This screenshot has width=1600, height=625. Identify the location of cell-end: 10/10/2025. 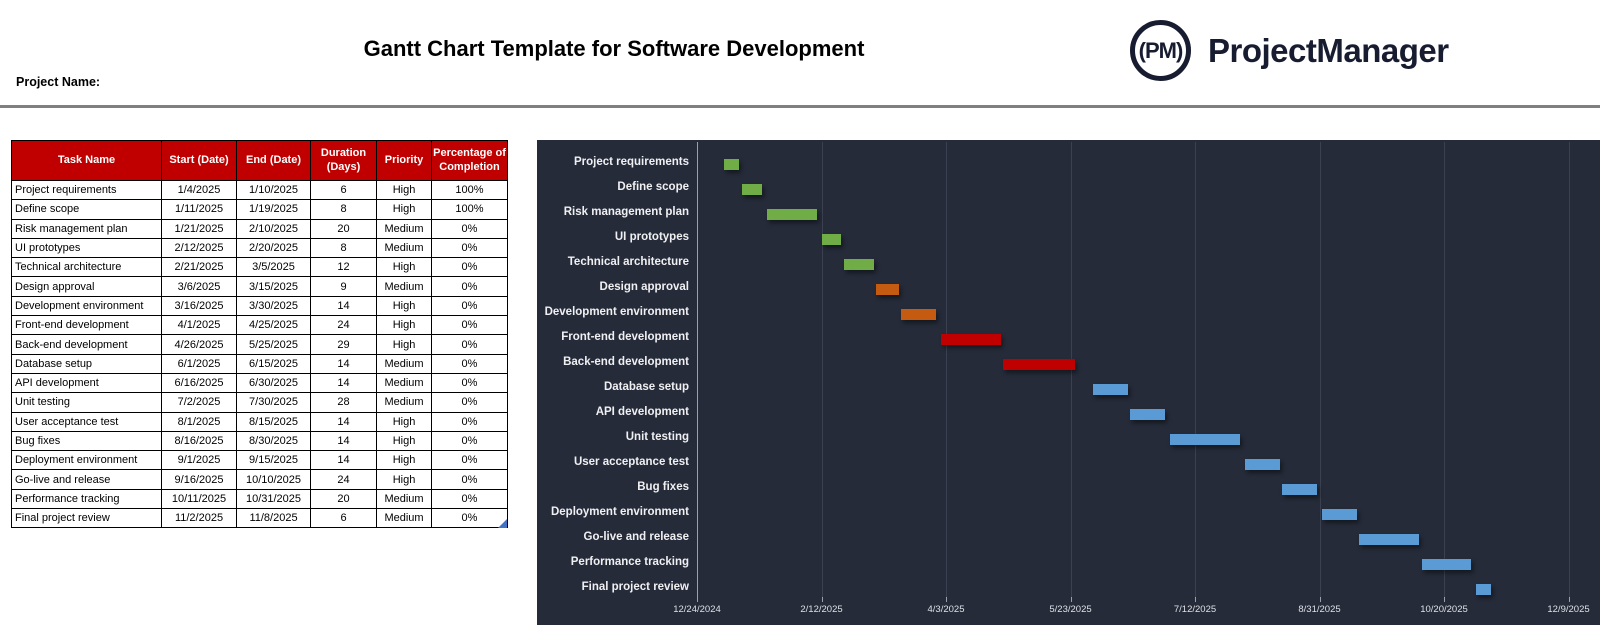
(273, 479).